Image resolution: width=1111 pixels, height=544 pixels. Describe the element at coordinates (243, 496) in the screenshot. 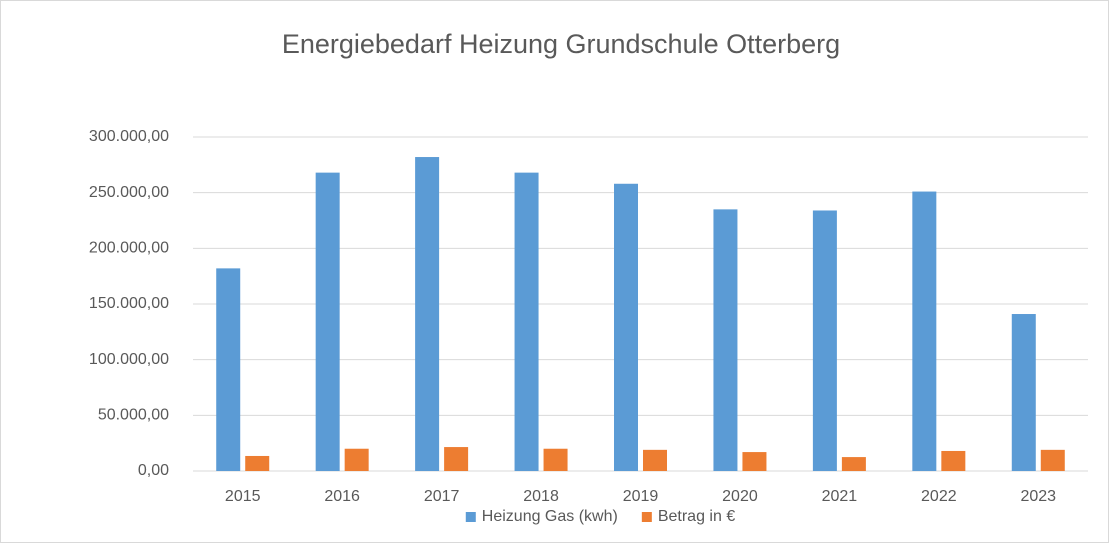

I see `x-tick-label: 2015` at that location.